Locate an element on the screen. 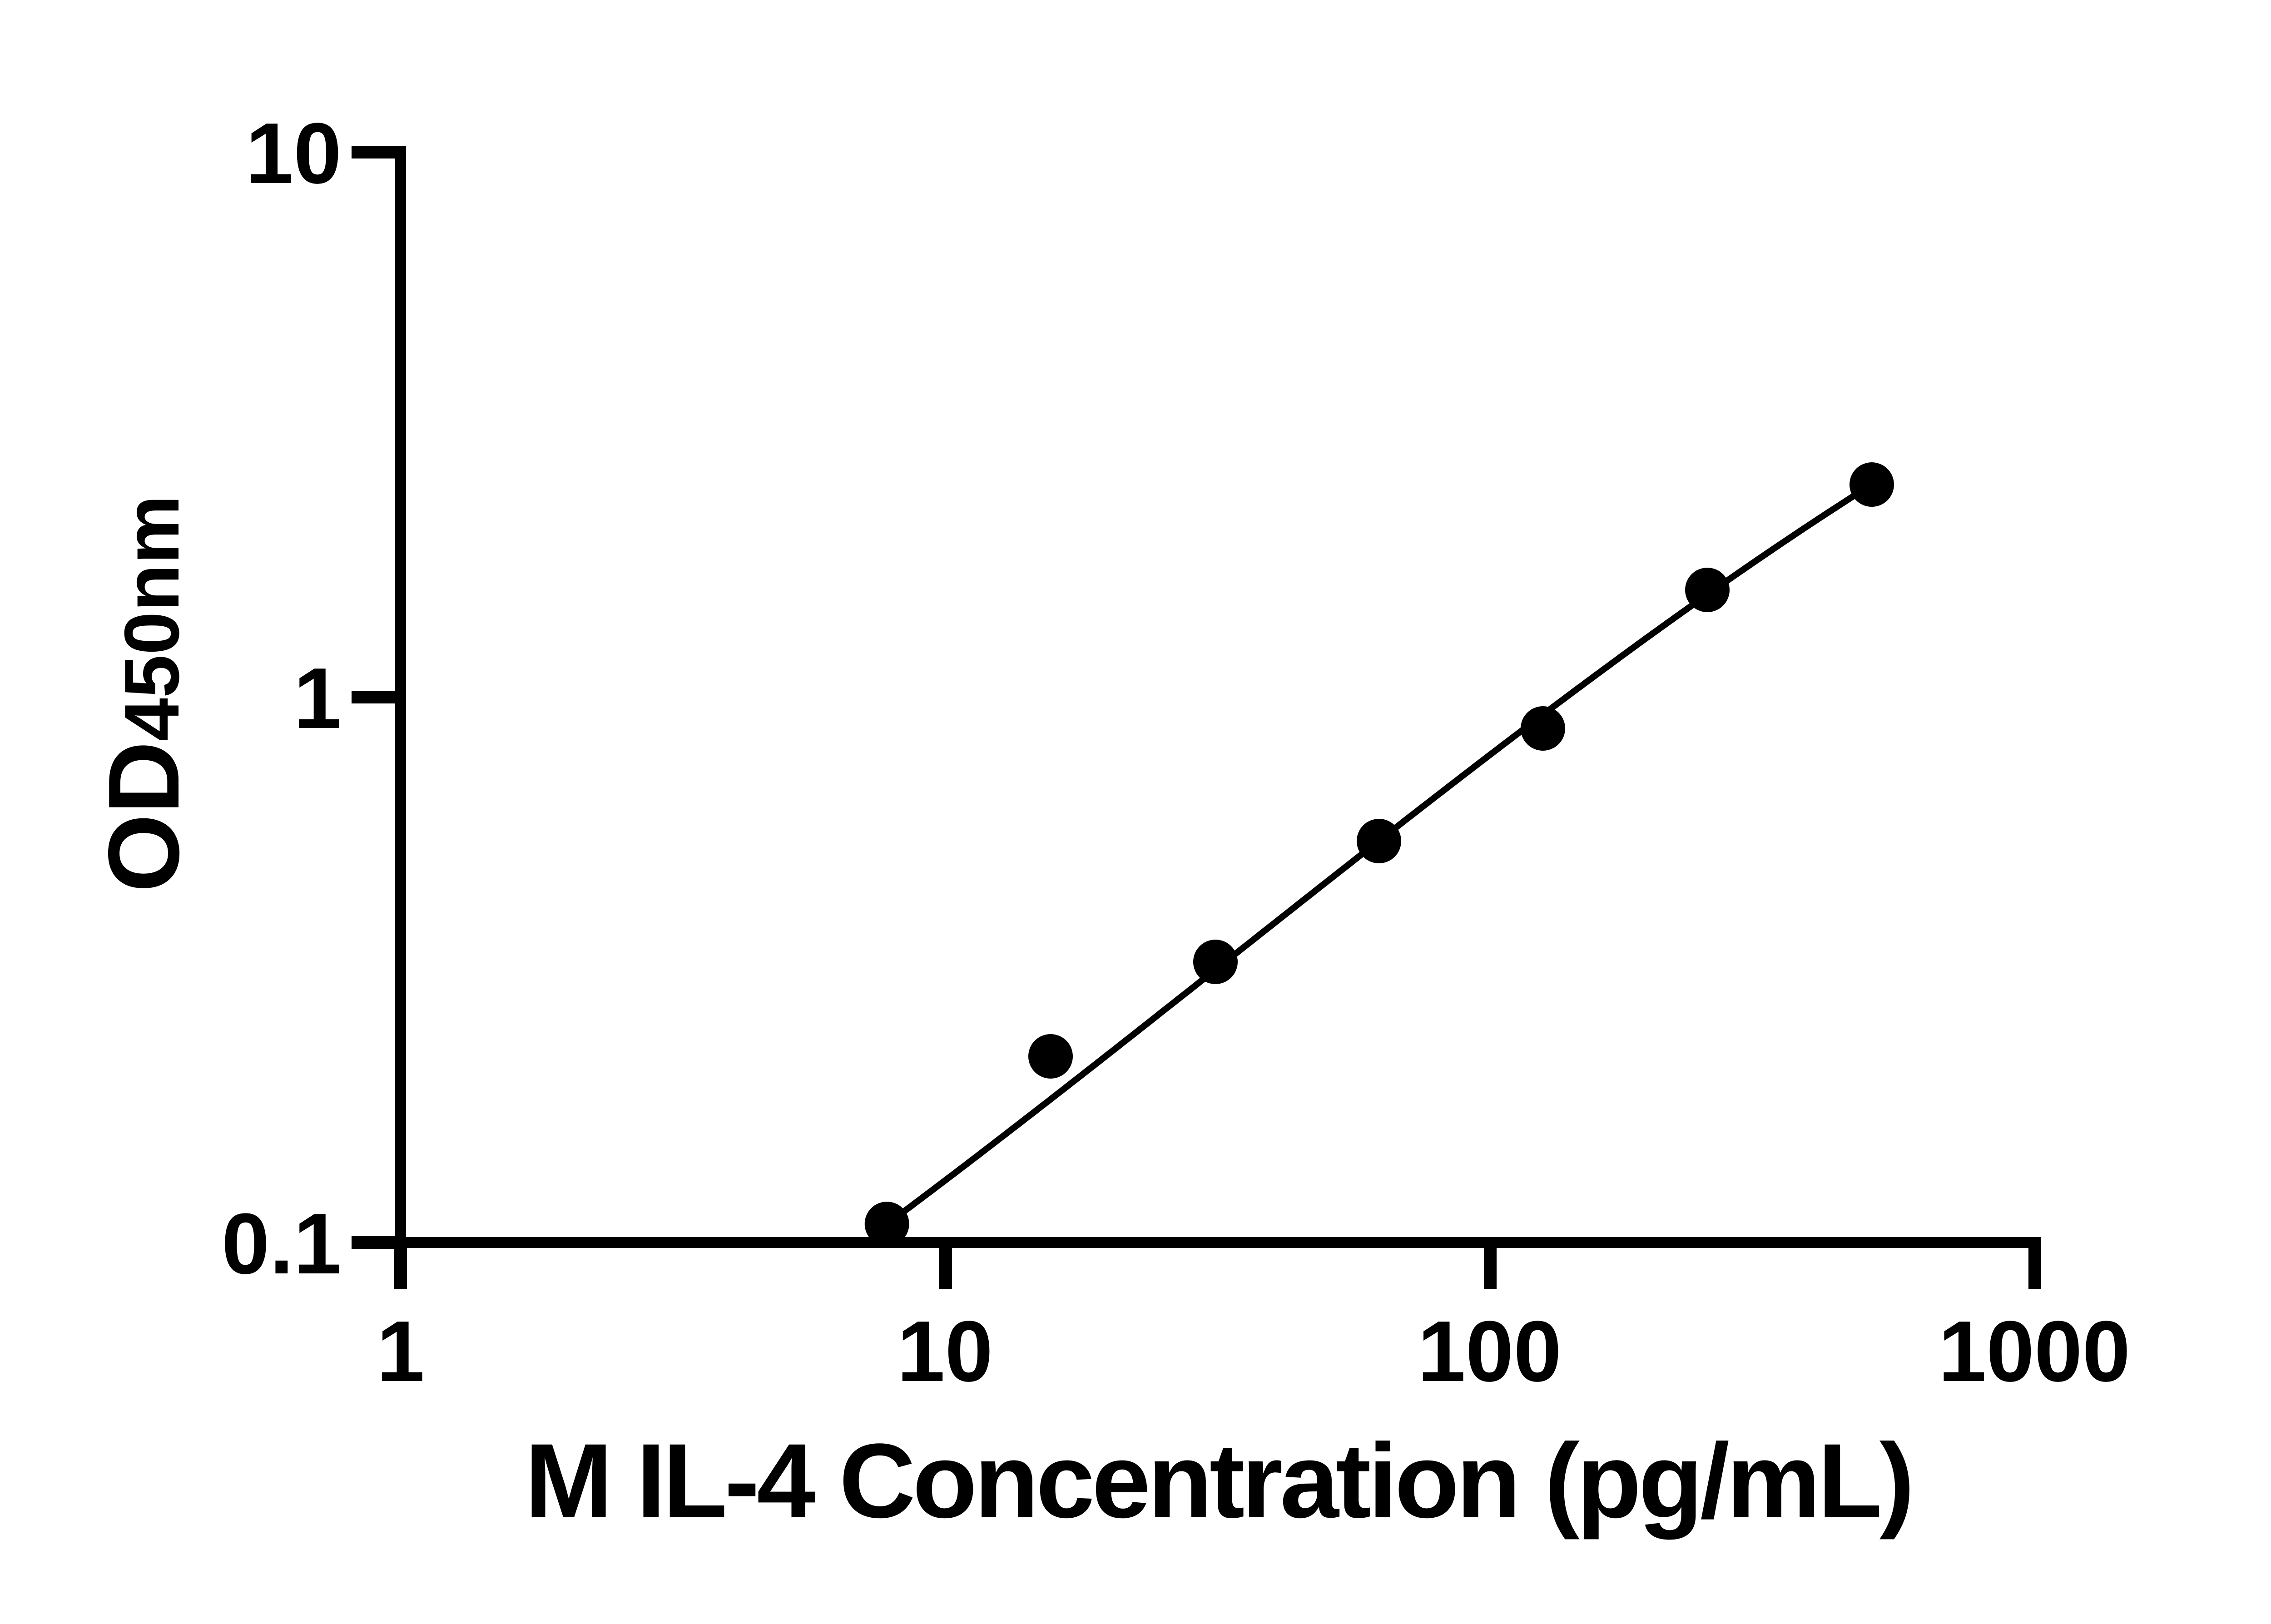 Image resolution: width=2271 pixels, height=1624 pixels. svg-text: 0.1 is located at coordinates (282, 1244).